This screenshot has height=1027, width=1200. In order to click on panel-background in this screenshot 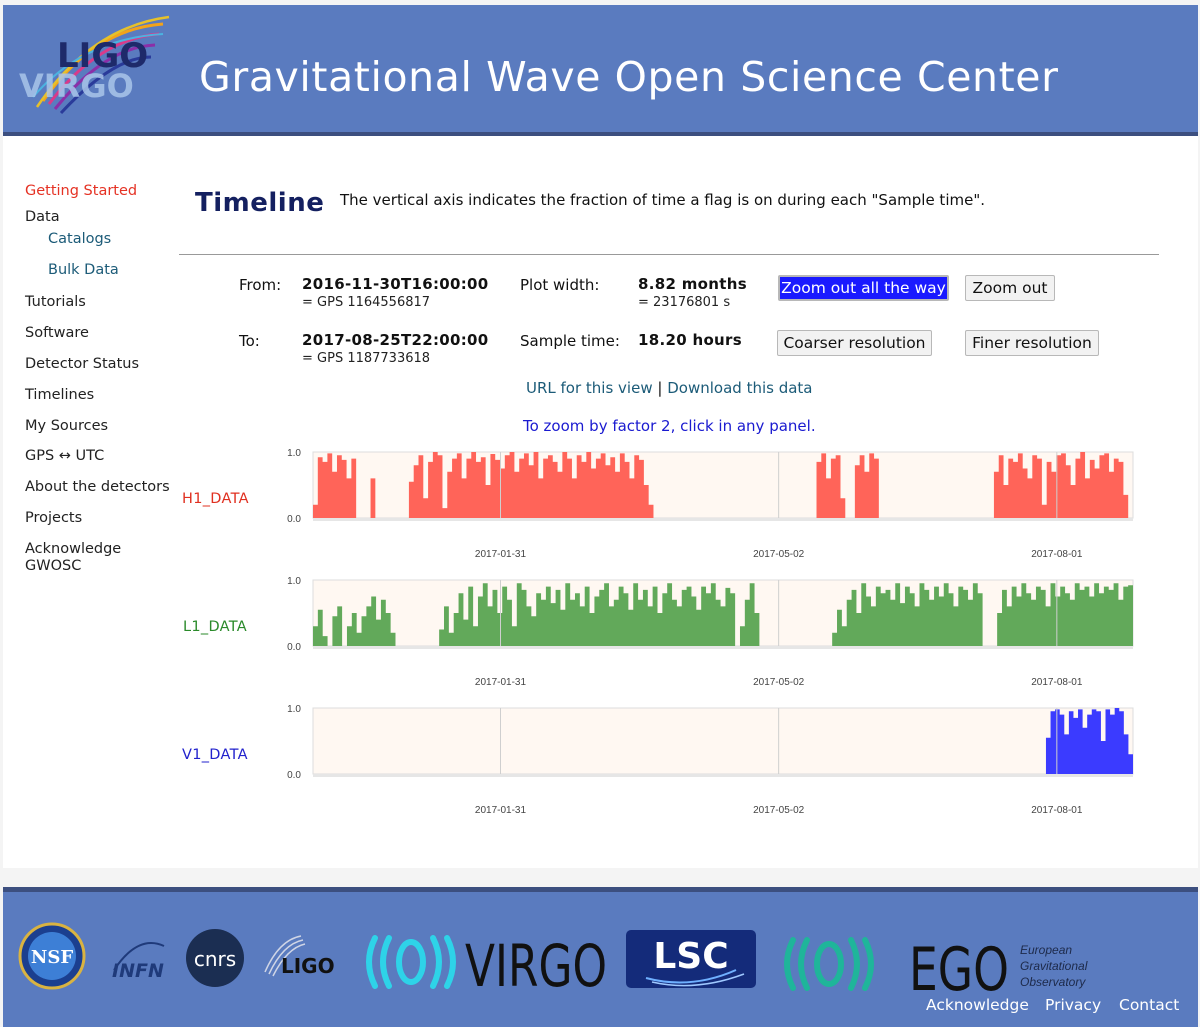, I will do `click(723, 741)`.